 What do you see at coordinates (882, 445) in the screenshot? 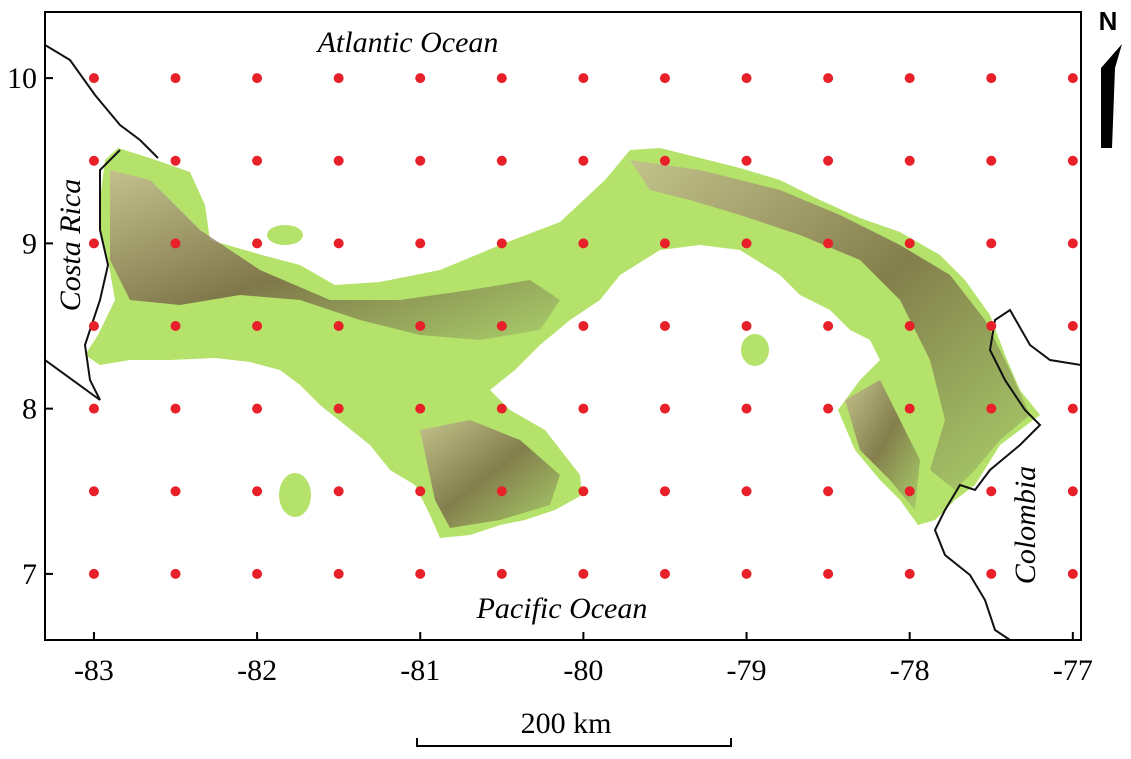
I see `relief-darien` at bounding box center [882, 445].